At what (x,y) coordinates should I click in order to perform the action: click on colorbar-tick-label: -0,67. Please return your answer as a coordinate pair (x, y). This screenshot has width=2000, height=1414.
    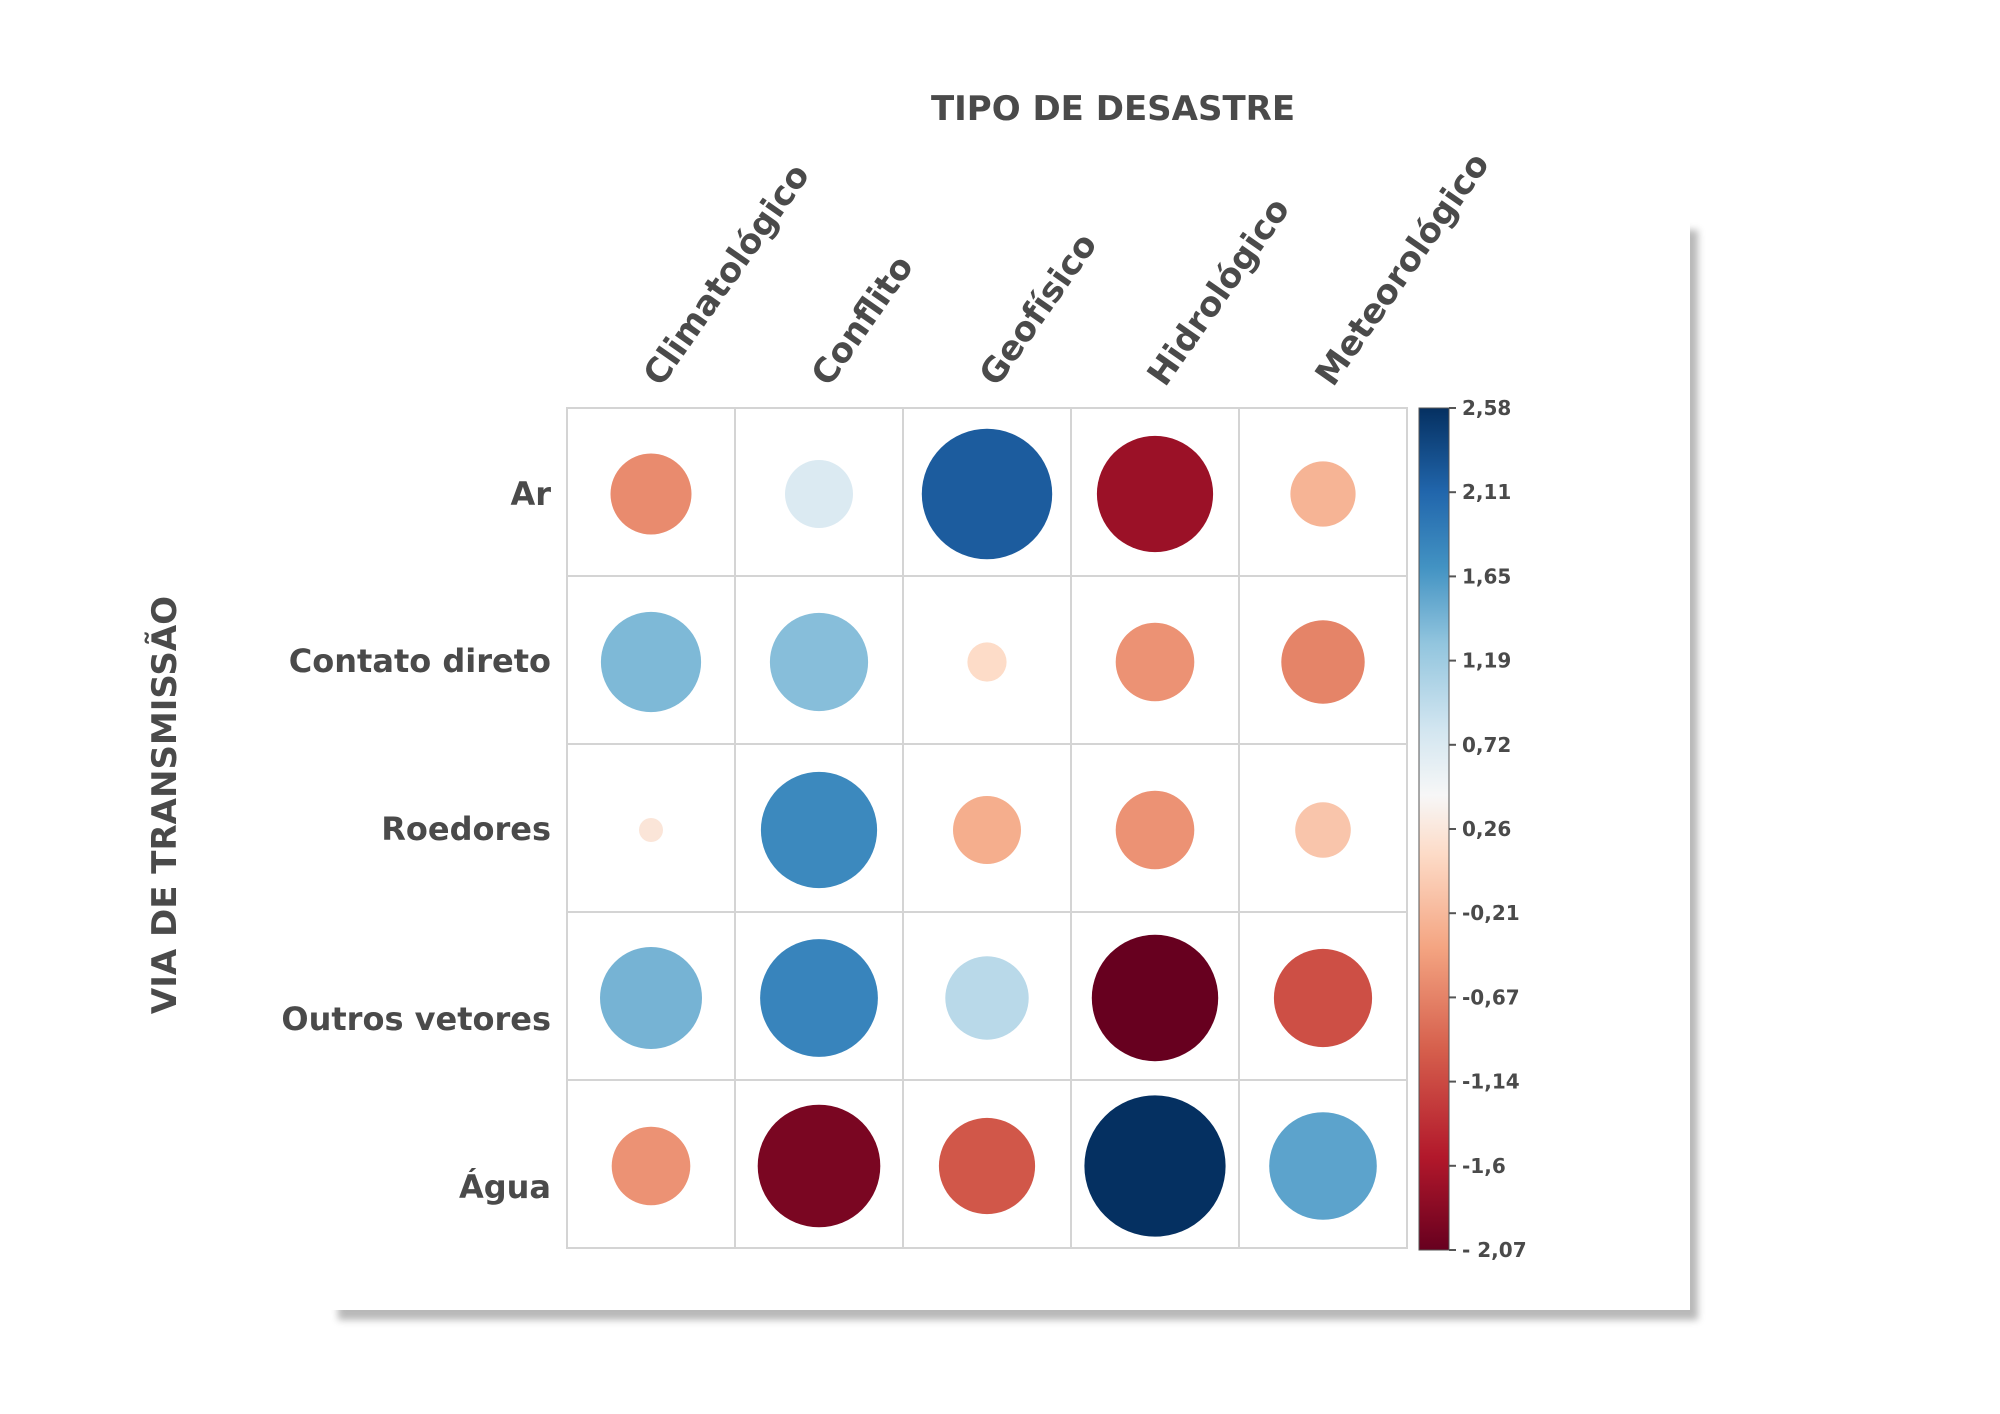
    Looking at the image, I should click on (1491, 997).